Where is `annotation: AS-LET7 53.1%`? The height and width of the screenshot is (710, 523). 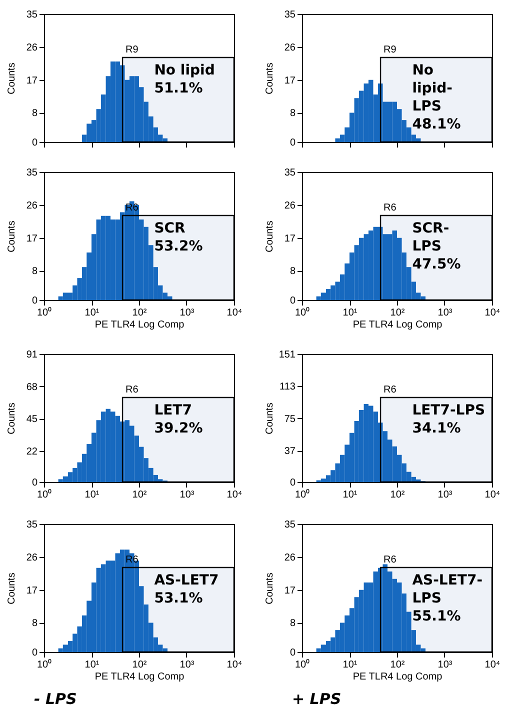
annotation: AS-LET7 53.1% is located at coordinates (186, 589).